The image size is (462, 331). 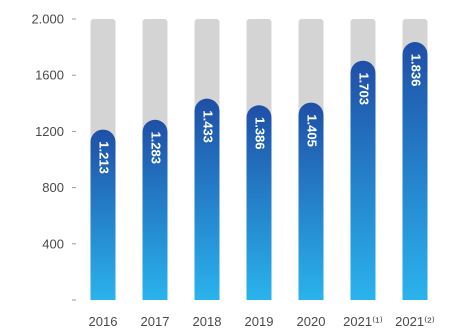 What do you see at coordinates (156, 147) in the screenshot?
I see `bar-value-label: 1.283` at bounding box center [156, 147].